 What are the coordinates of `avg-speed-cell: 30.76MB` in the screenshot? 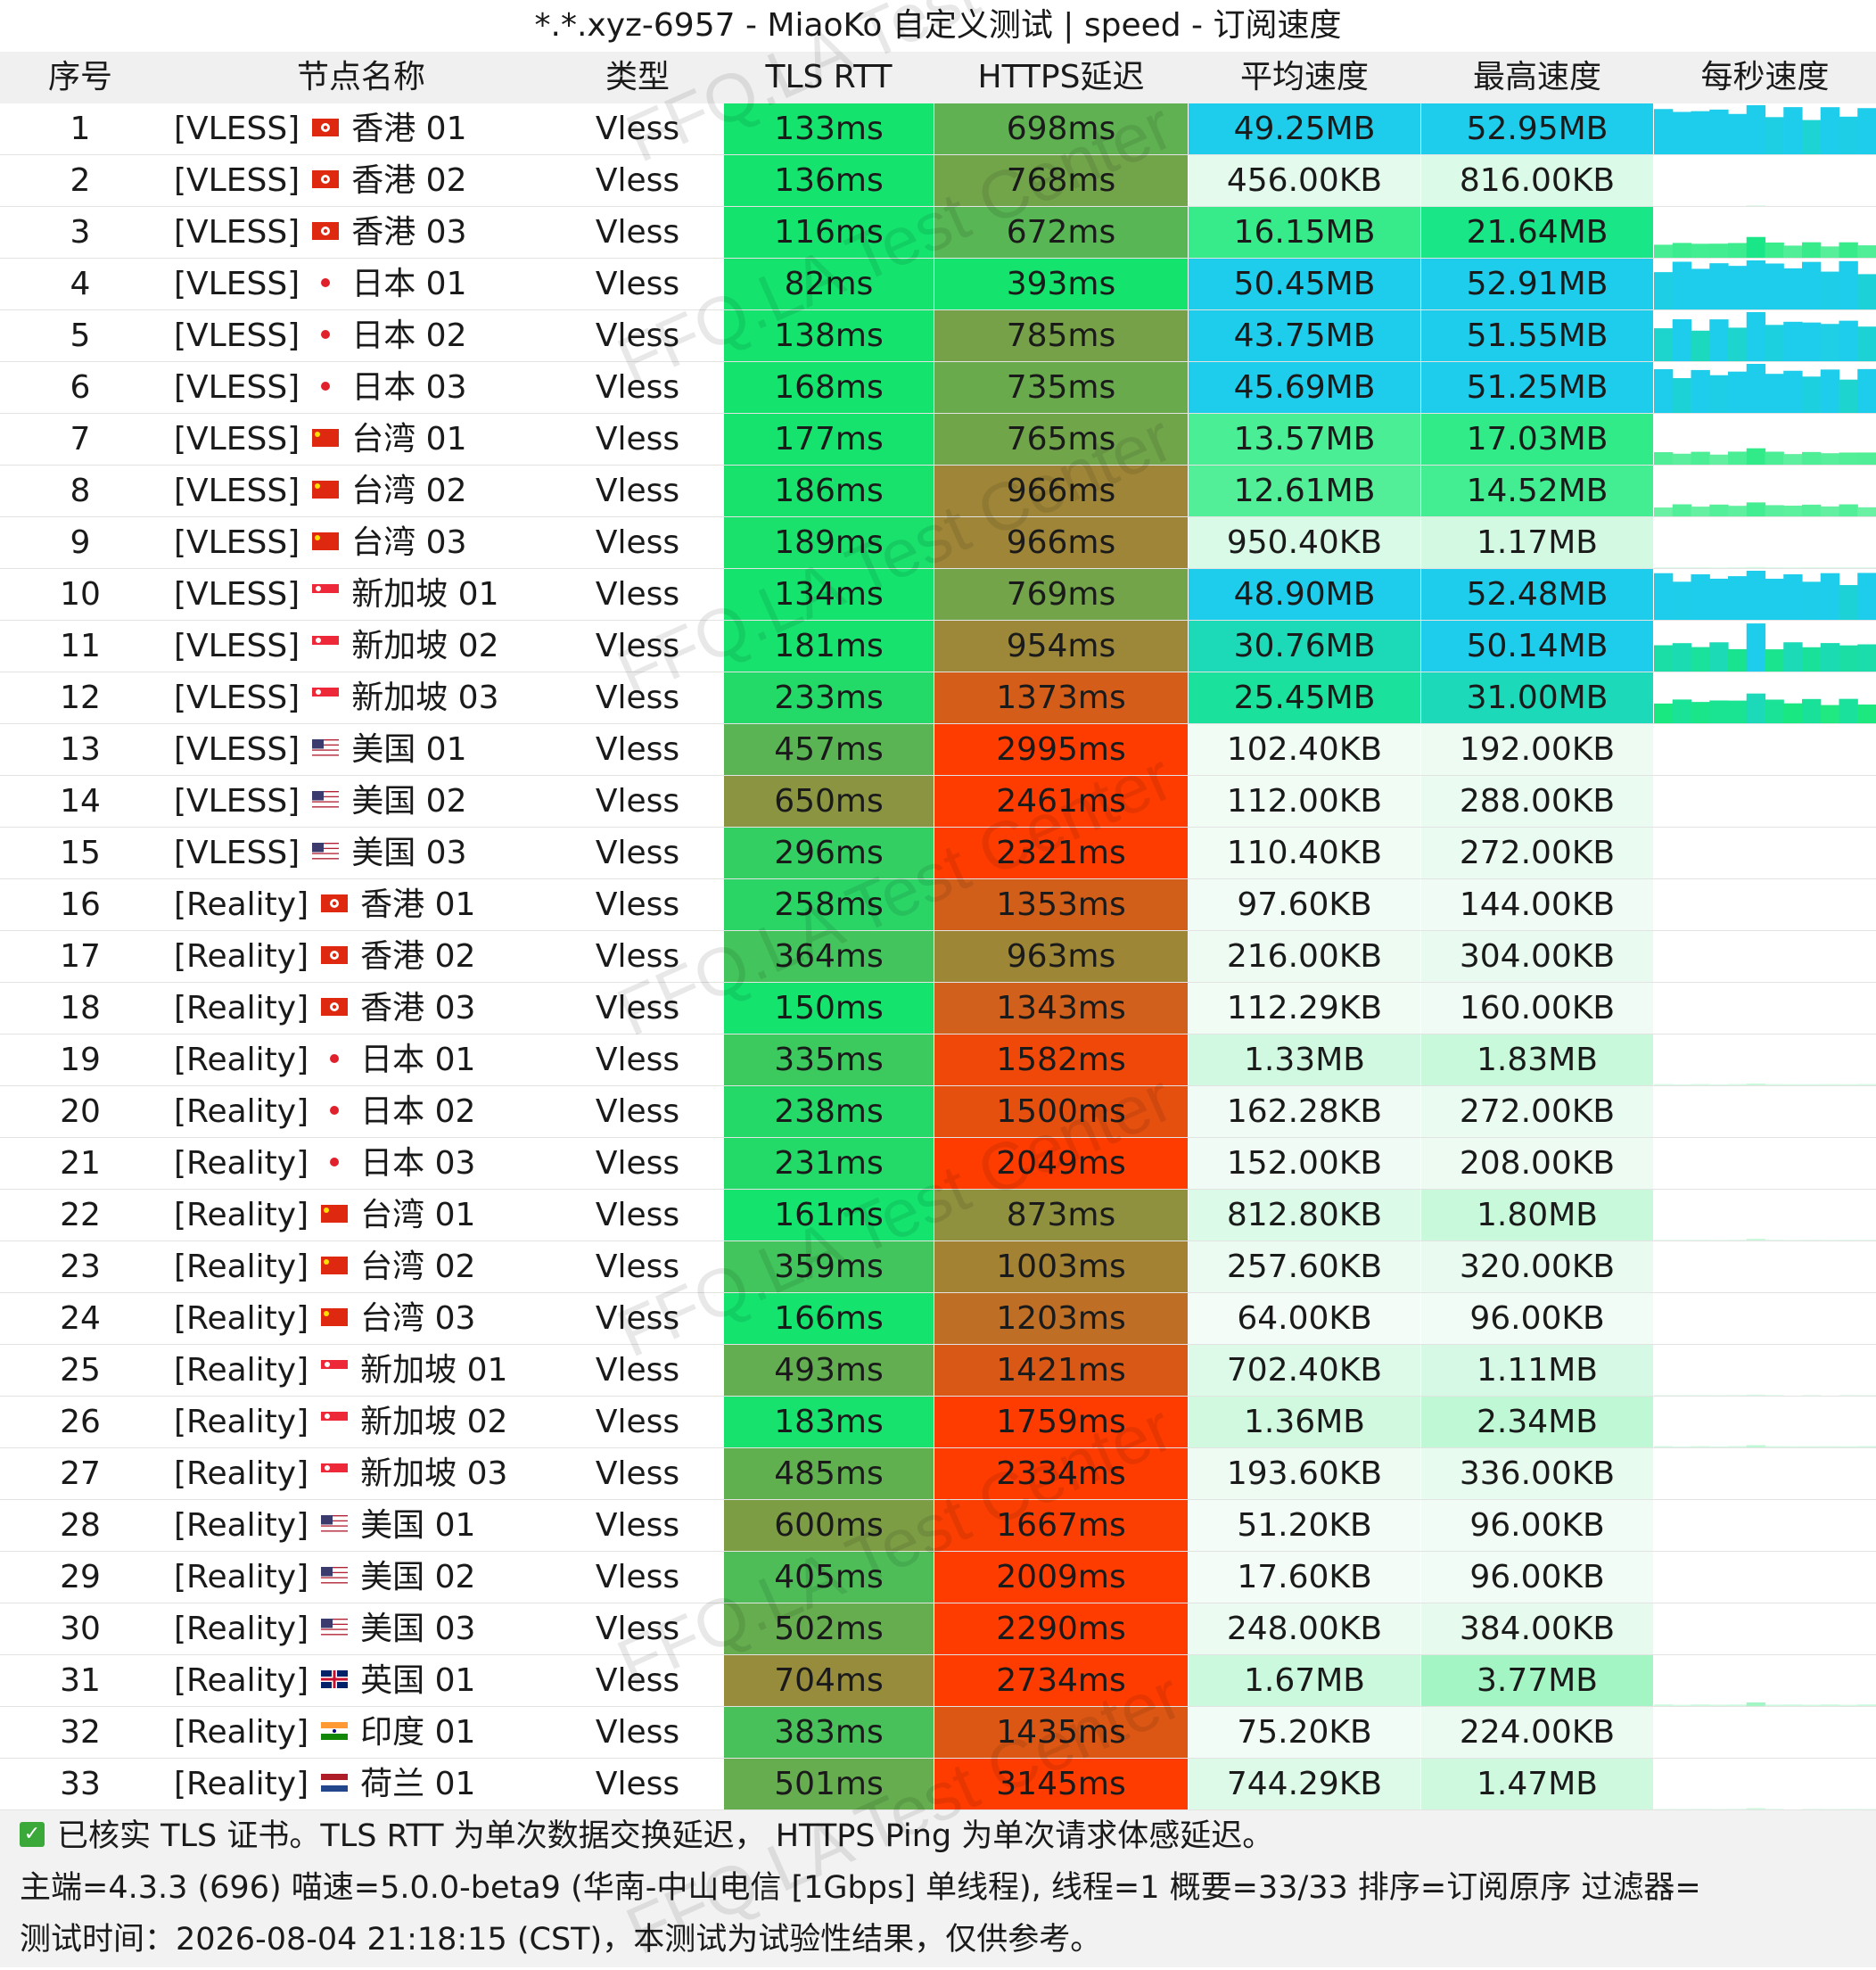 It's located at (1304, 646).